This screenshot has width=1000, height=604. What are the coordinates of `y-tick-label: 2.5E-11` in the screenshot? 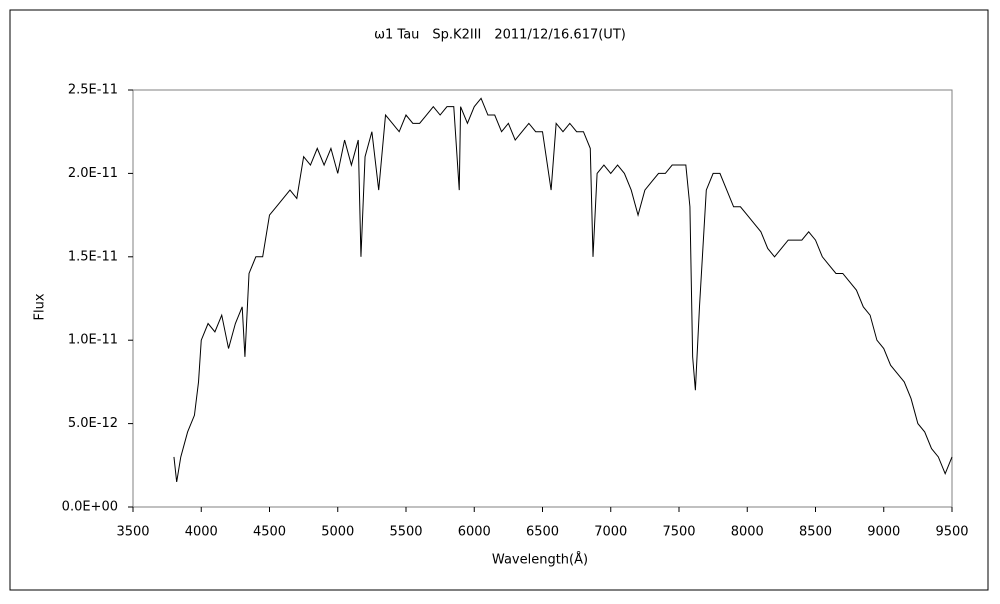 It's located at (93, 90).